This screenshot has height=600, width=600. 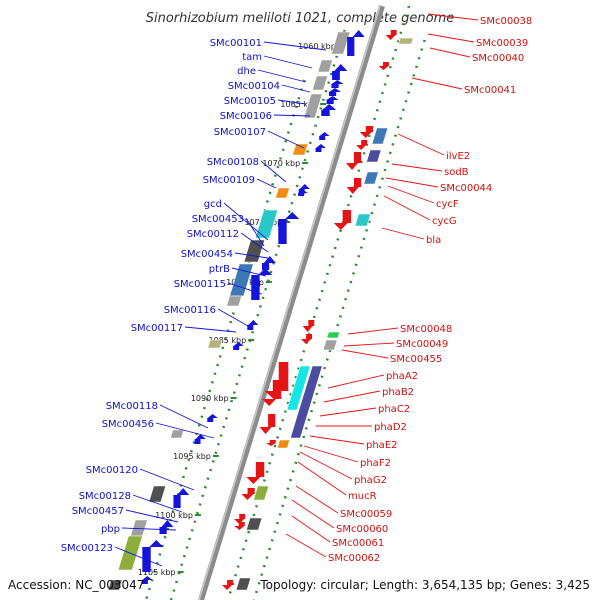 I want to click on gene-label-forward: ptrB, so click(x=219, y=269).